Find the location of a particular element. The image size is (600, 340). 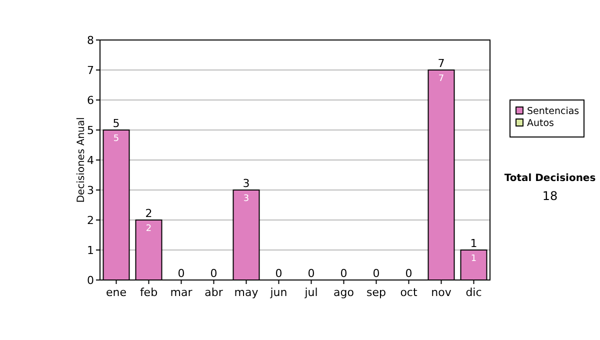

x-tick-label: ago is located at coordinates (344, 292).